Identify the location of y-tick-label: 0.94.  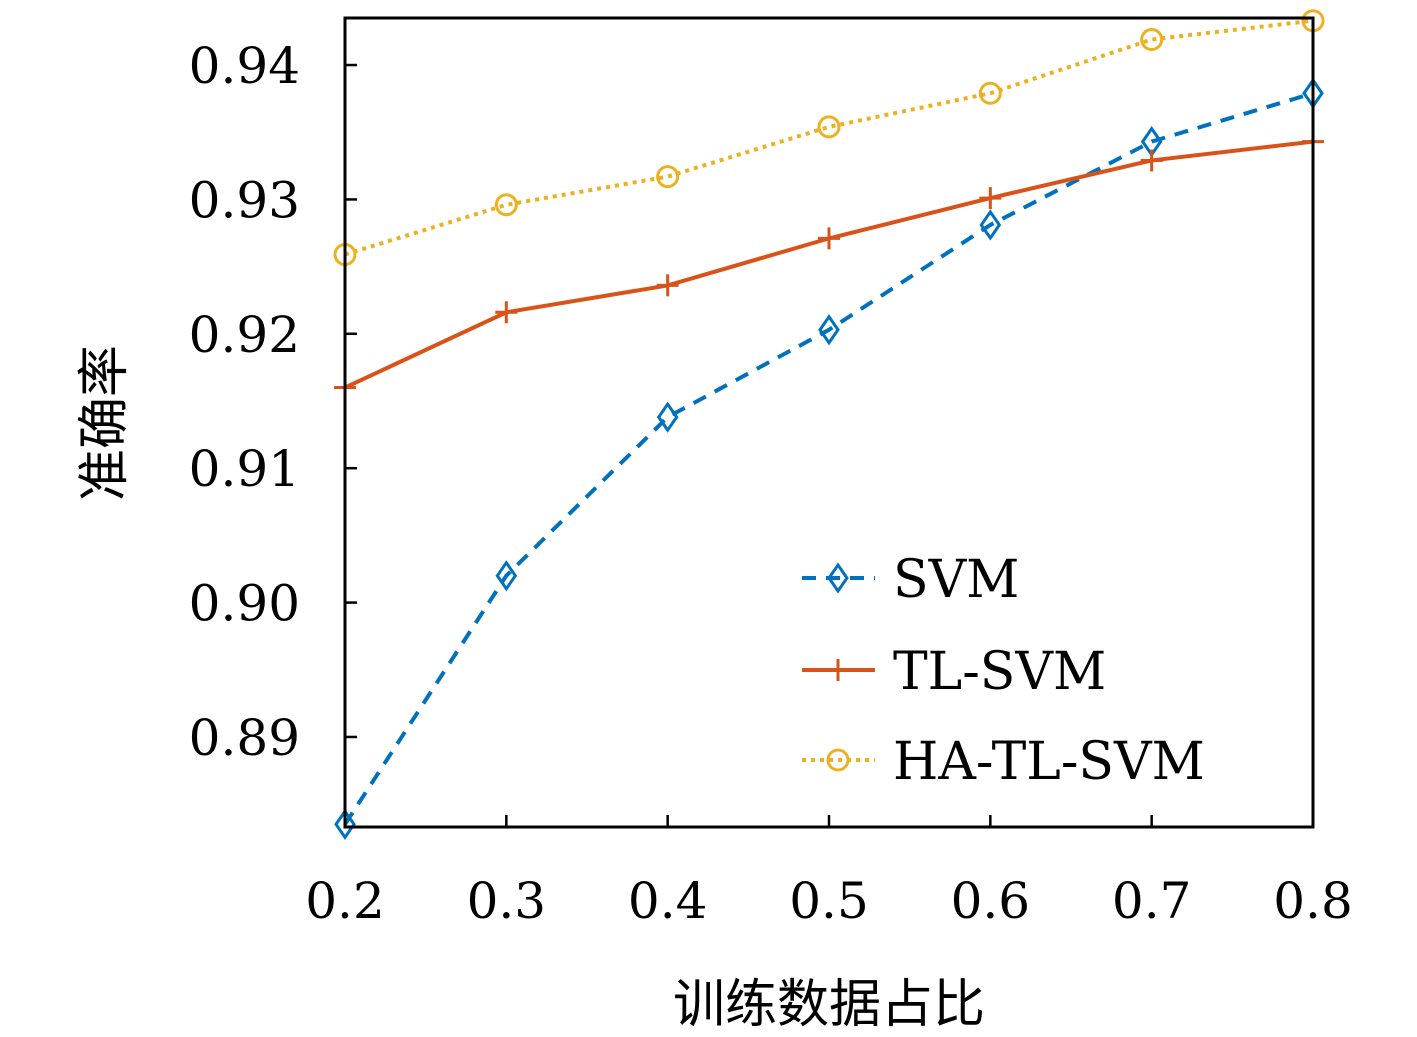
(244, 66).